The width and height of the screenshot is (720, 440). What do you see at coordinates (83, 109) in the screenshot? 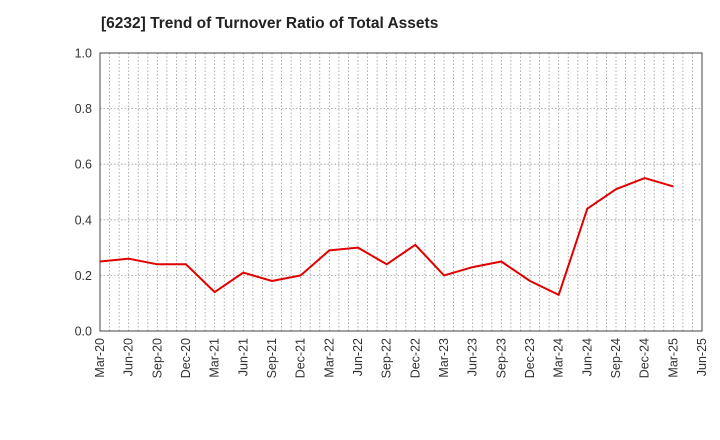
I see `y-tick-label: 0.8` at bounding box center [83, 109].